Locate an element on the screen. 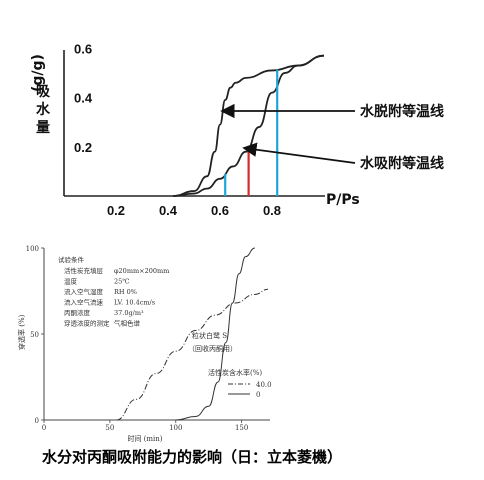 The width and height of the screenshot is (484, 480). bottom-y-tick-1: 50 is located at coordinates (34, 335).